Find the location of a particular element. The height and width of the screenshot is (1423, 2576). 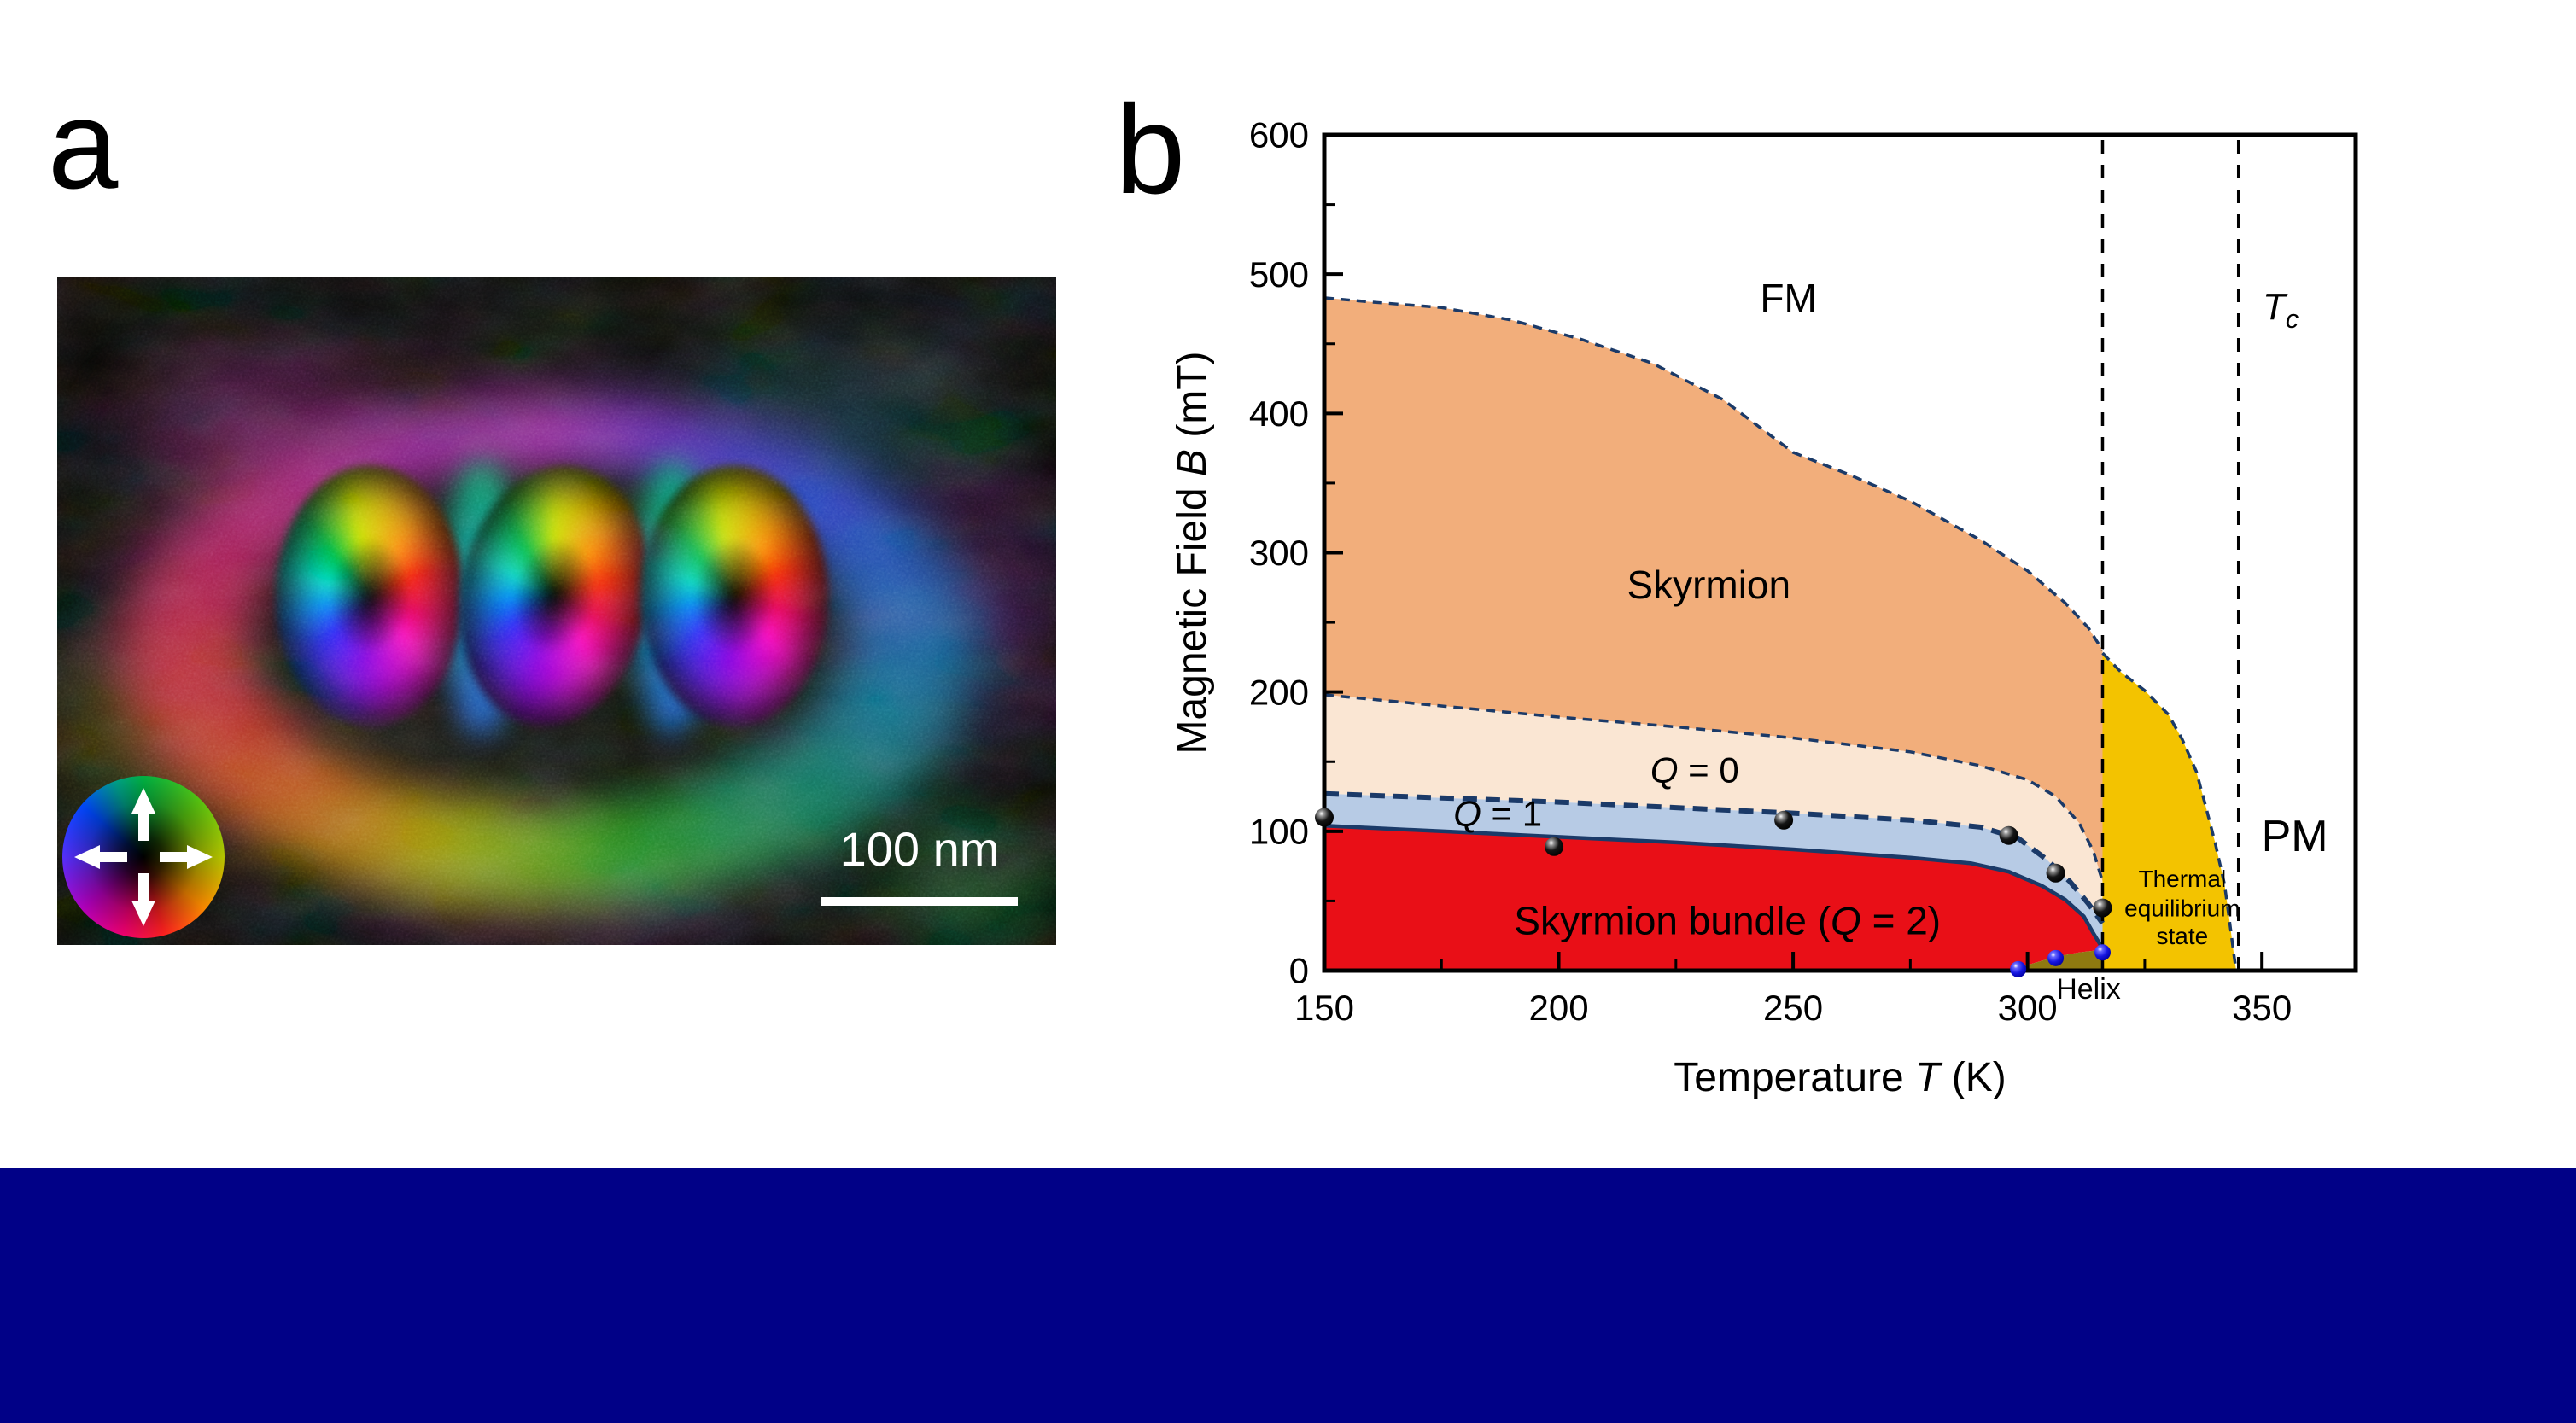

panel-a-label: a is located at coordinates (83, 144).